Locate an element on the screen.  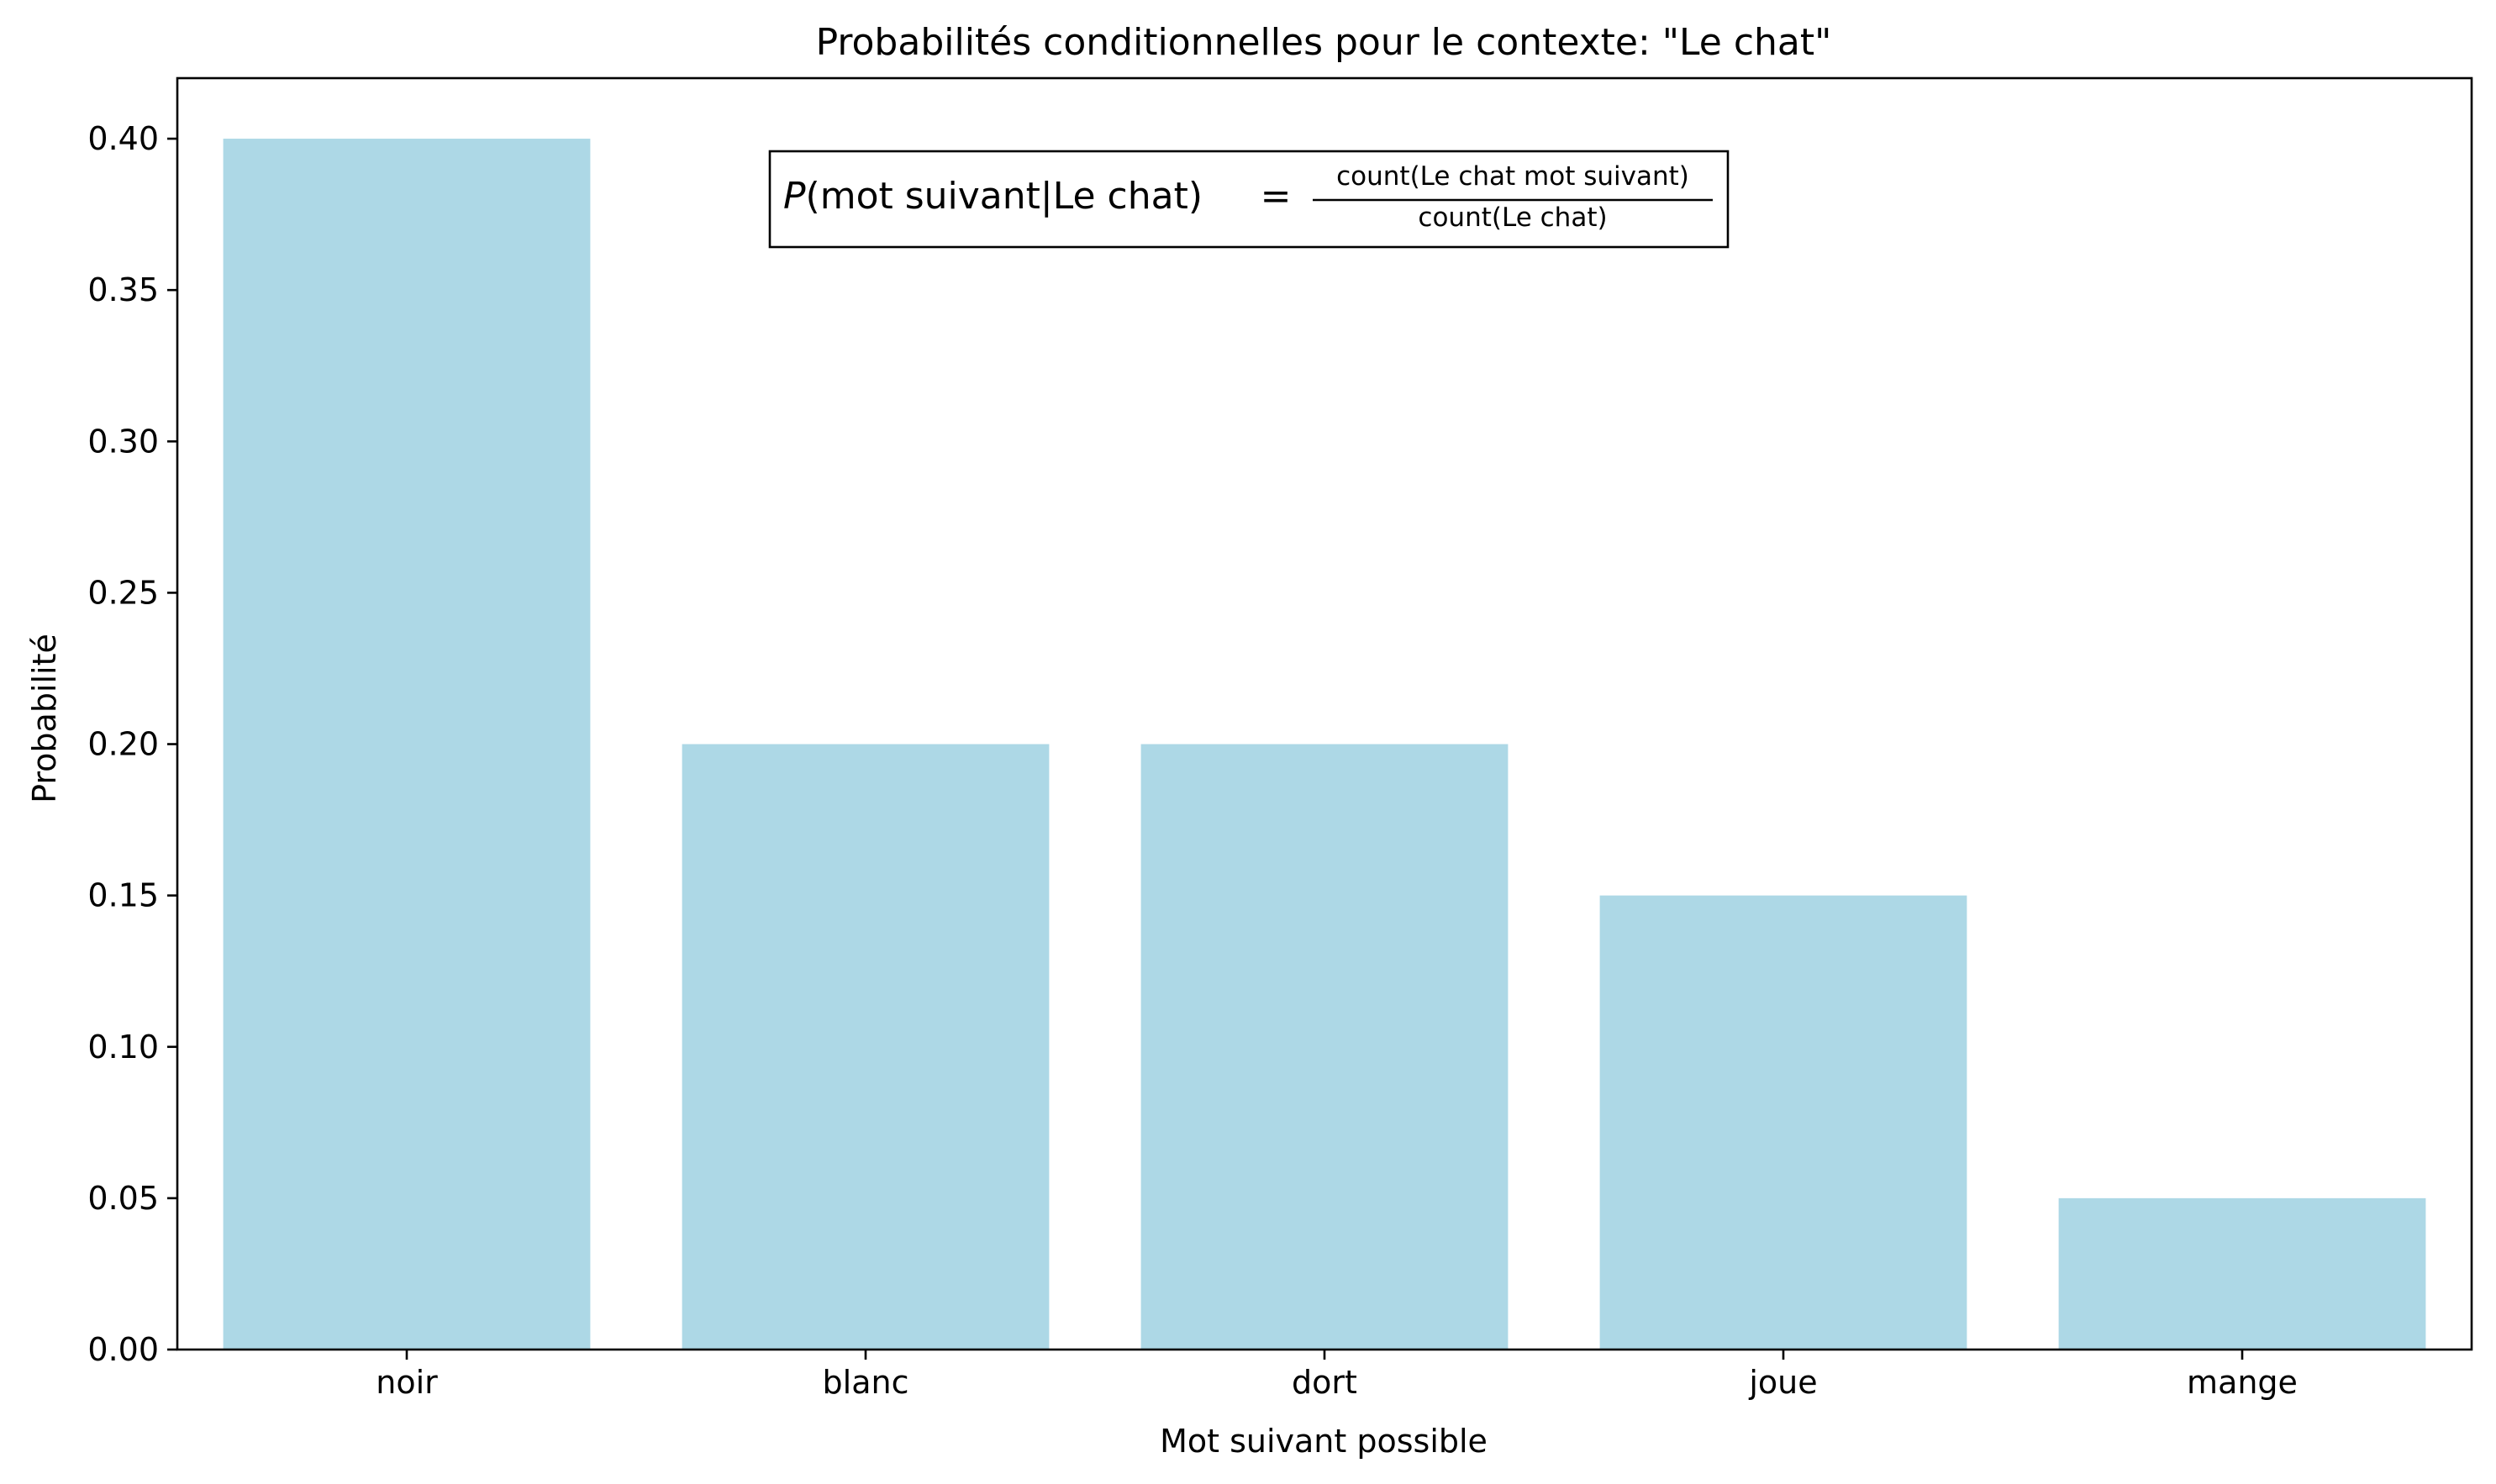
y-tick-label: 0.30 is located at coordinates (123, 441).